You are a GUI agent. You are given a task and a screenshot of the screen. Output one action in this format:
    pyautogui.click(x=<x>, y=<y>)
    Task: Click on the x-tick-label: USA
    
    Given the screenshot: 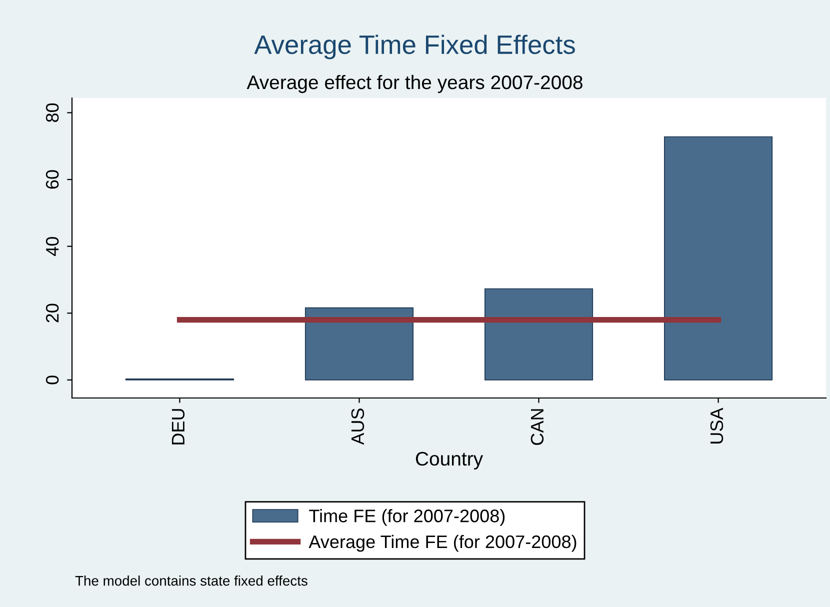 What is the action you would take?
    pyautogui.click(x=717, y=426)
    